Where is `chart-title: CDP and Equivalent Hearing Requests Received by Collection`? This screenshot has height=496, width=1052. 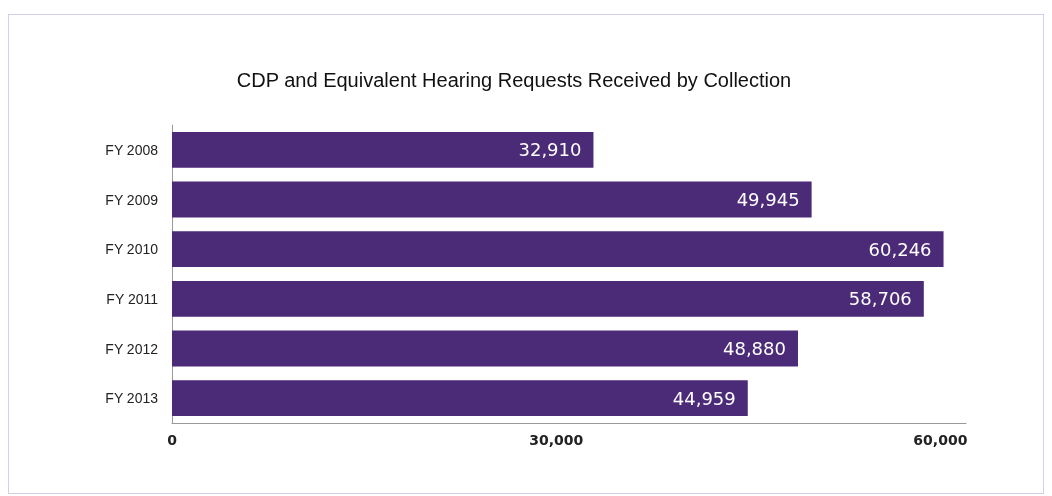
chart-title: CDP and Equivalent Hearing Requests Received by Collection is located at coordinates (514, 80).